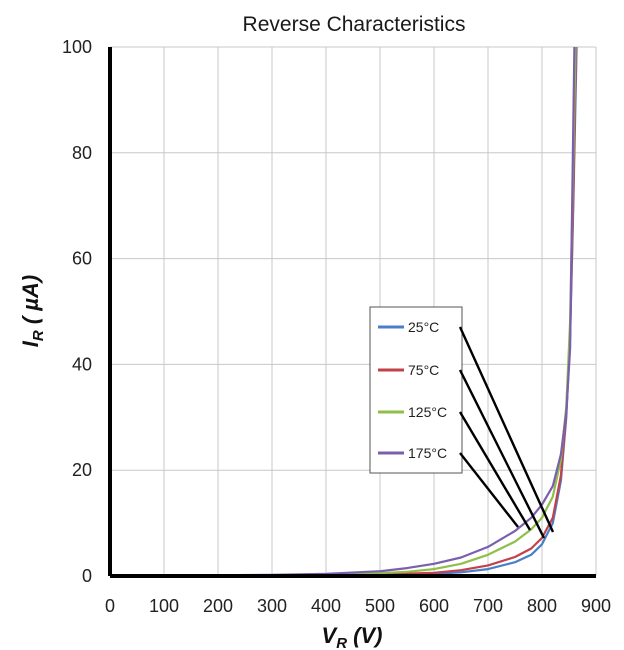 The image size is (624, 650). What do you see at coordinates (82, 259) in the screenshot?
I see `y-tick-label: 60` at bounding box center [82, 259].